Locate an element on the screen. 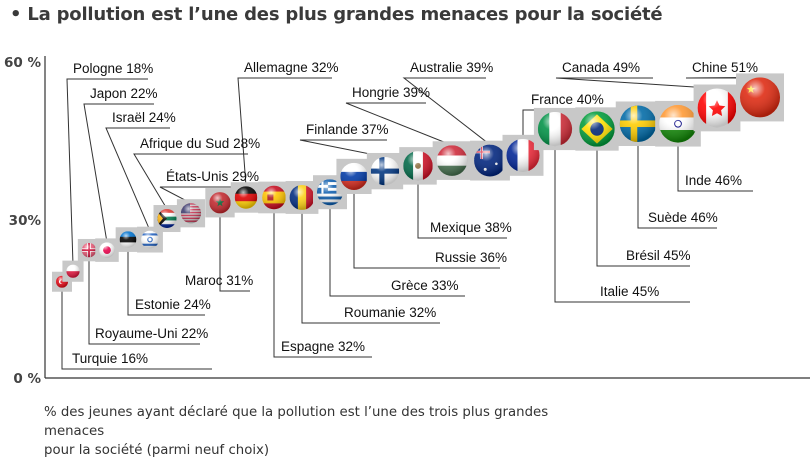 The image size is (810, 460). caption-line-2: pour la société (parmi neuf choix) is located at coordinates (157, 450).